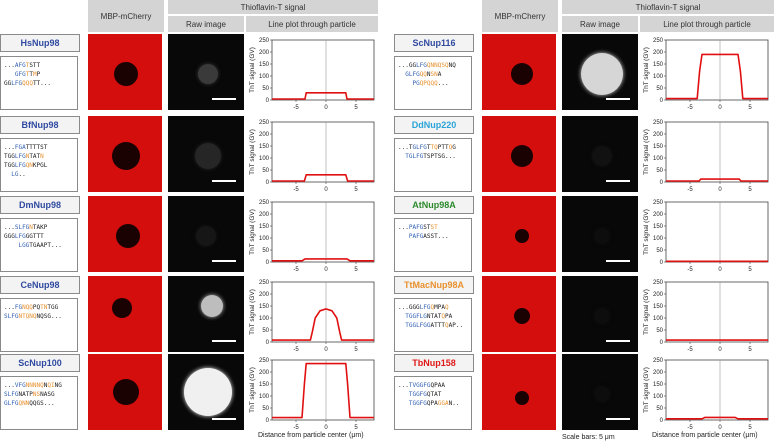 This screenshot has height=445, width=780. What do you see at coordinates (29, 165) in the screenshot?
I see `sequence-segment: QN` at bounding box center [29, 165].